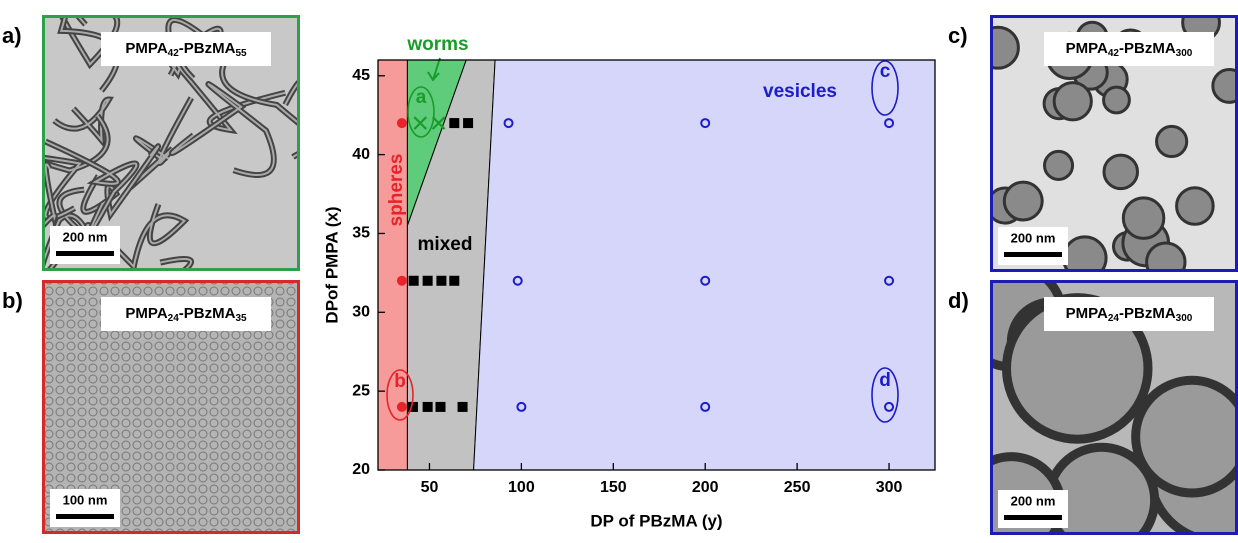 This screenshot has height=543, width=1238. What do you see at coordinates (434, 69) in the screenshot?
I see `worms-arrow` at bounding box center [434, 69].